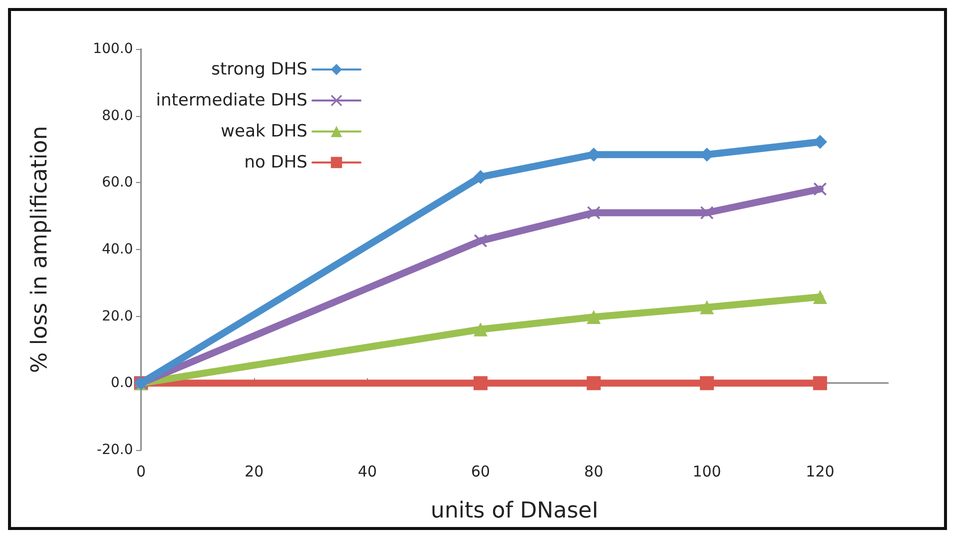 The height and width of the screenshot is (538, 955). I want to click on y-tick-label: 0.0, so click(121, 383).